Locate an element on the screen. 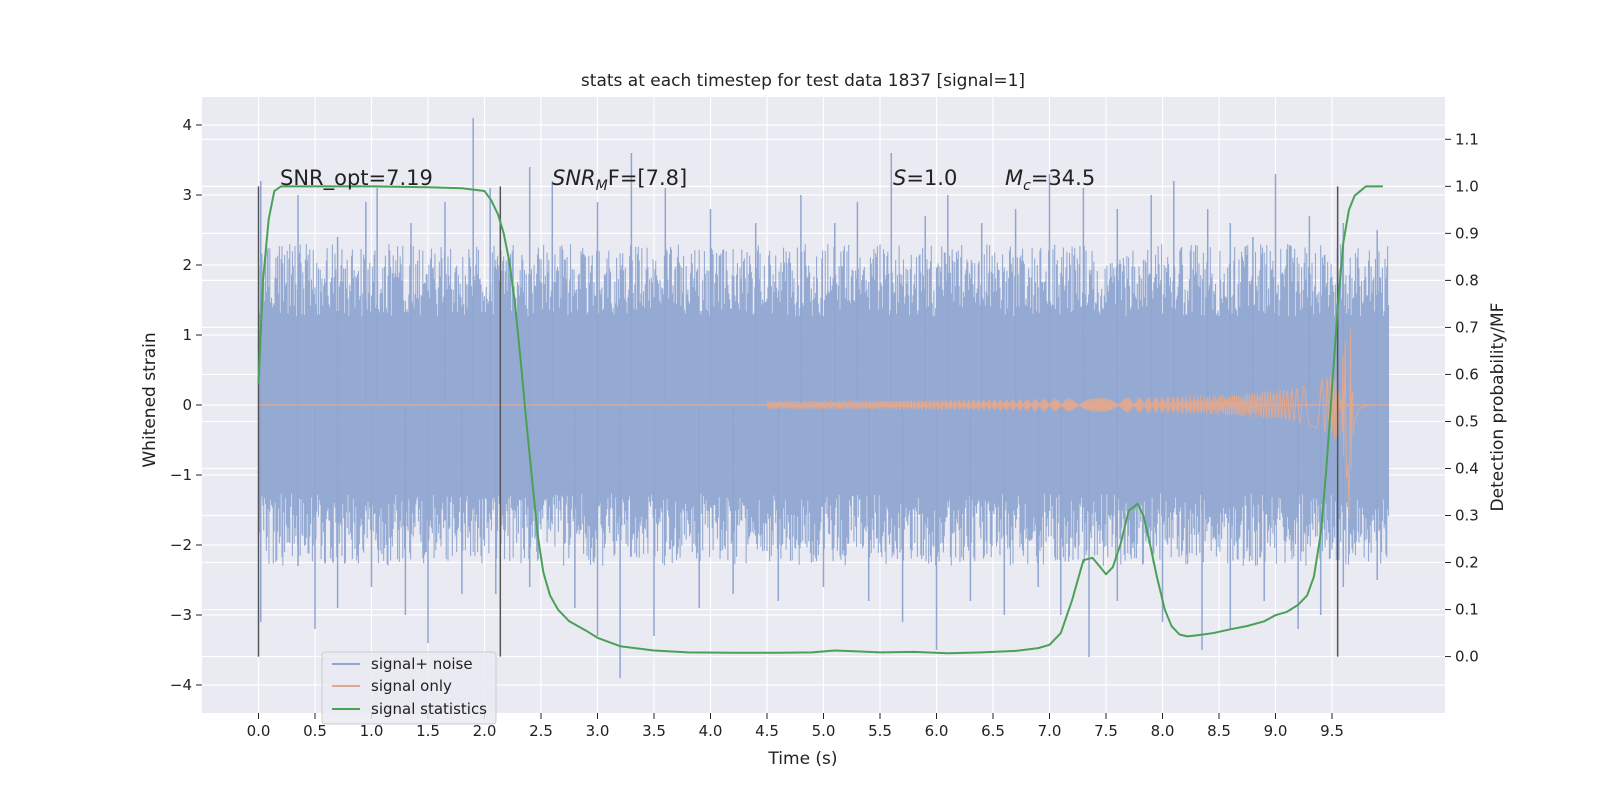  x-tick-label: 5.5 is located at coordinates (880, 731).